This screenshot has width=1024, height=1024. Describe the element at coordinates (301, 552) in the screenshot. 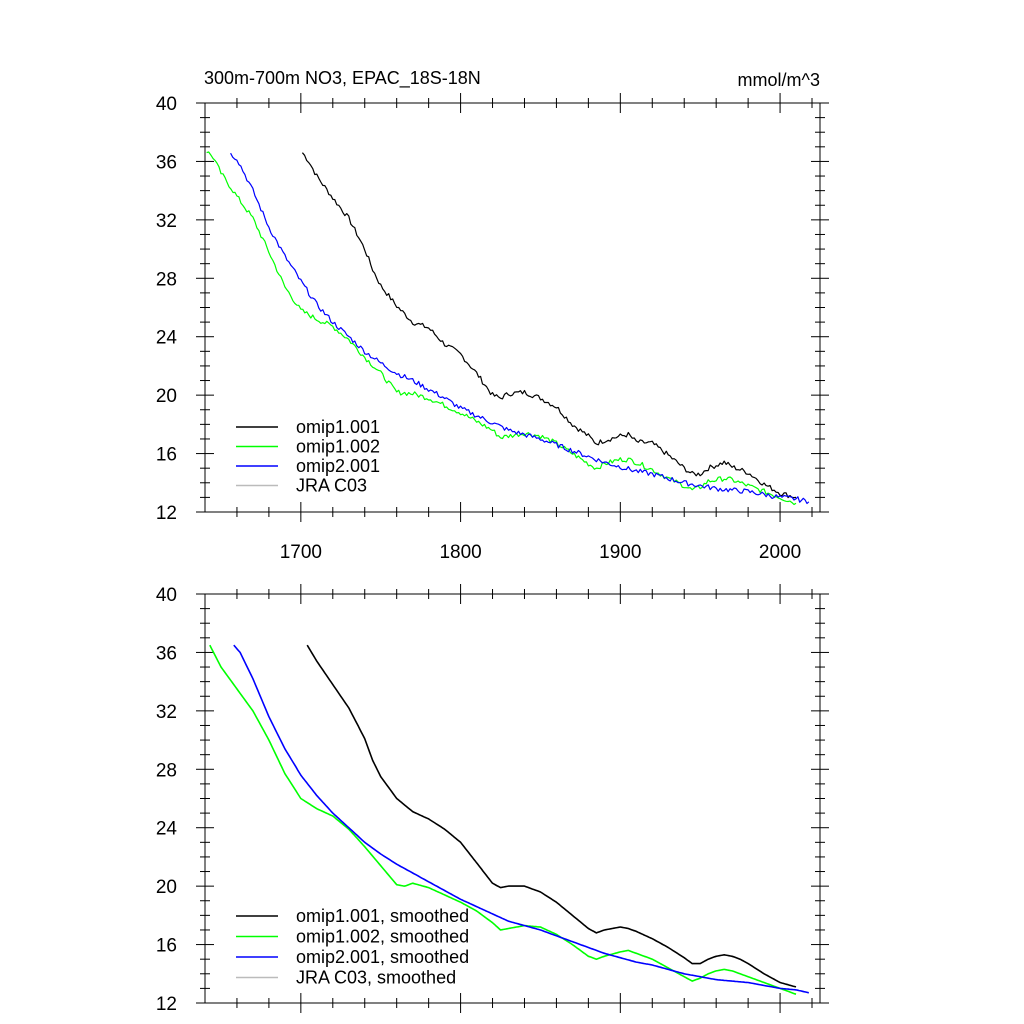

I see `x-tick-label: 1700` at that location.